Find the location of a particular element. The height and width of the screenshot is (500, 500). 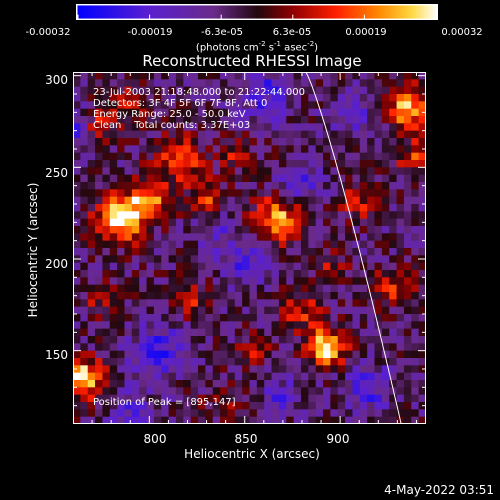

y-tick-label: 200 is located at coordinates (56, 264).